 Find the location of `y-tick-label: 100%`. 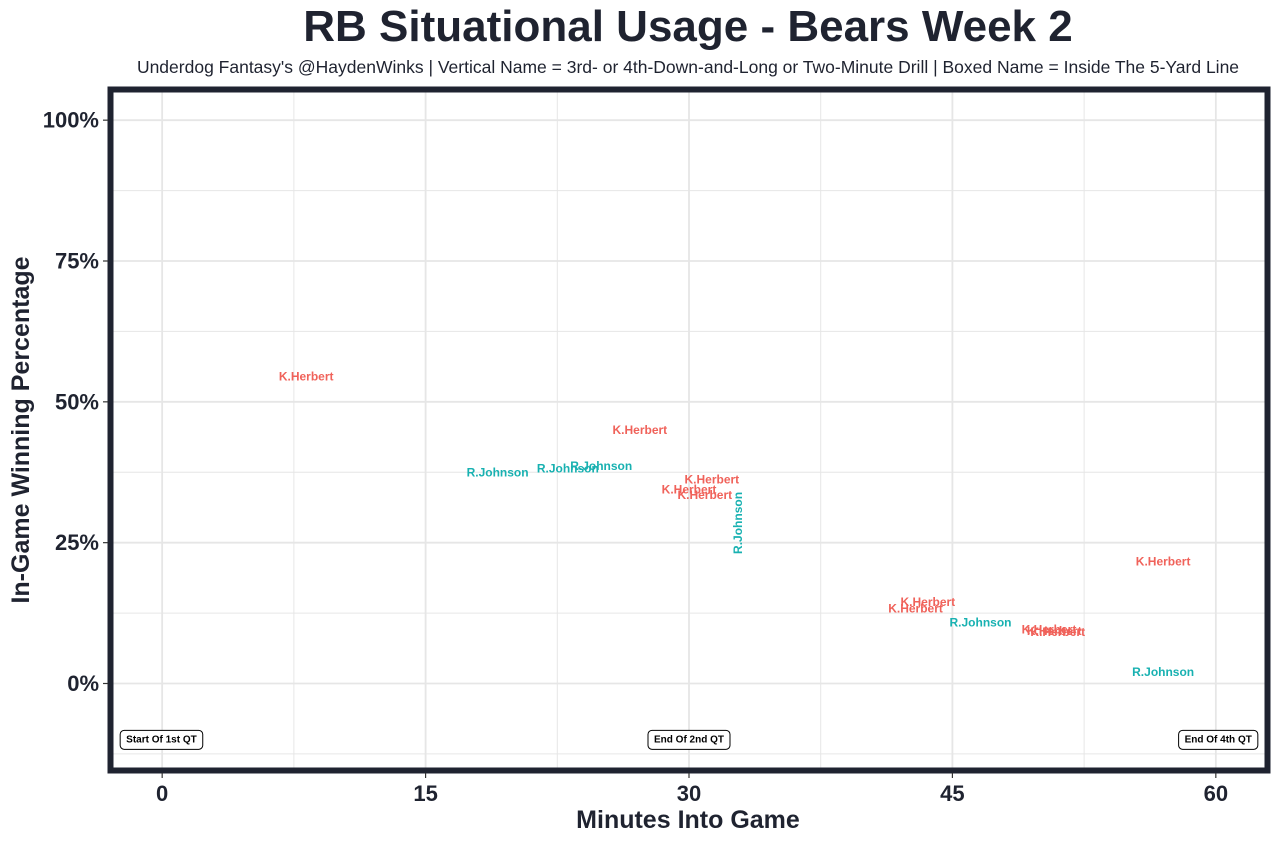

y-tick-label: 100% is located at coordinates (71, 120).